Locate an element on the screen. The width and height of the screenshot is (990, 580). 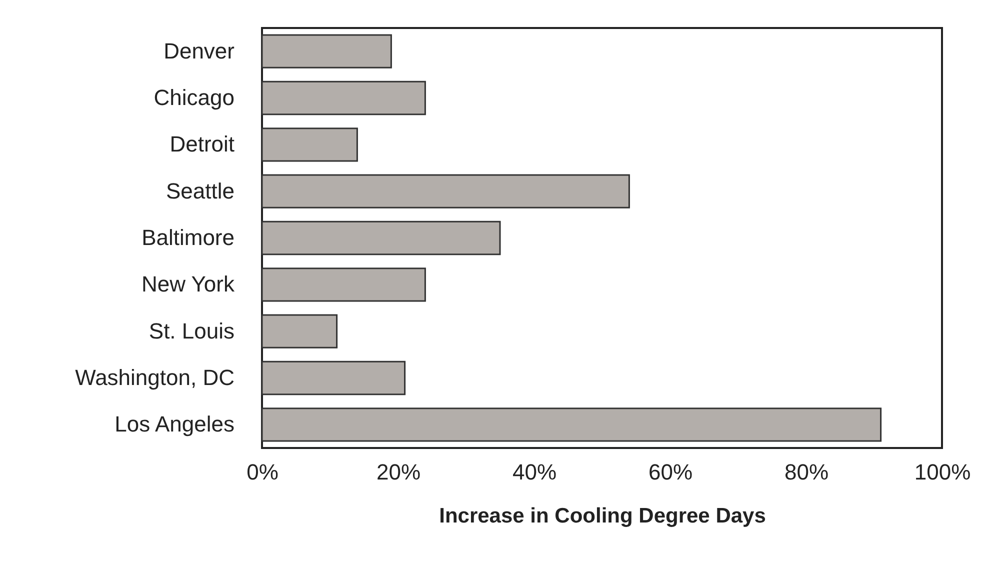
x-tick-label: 0% is located at coordinates (262, 472).